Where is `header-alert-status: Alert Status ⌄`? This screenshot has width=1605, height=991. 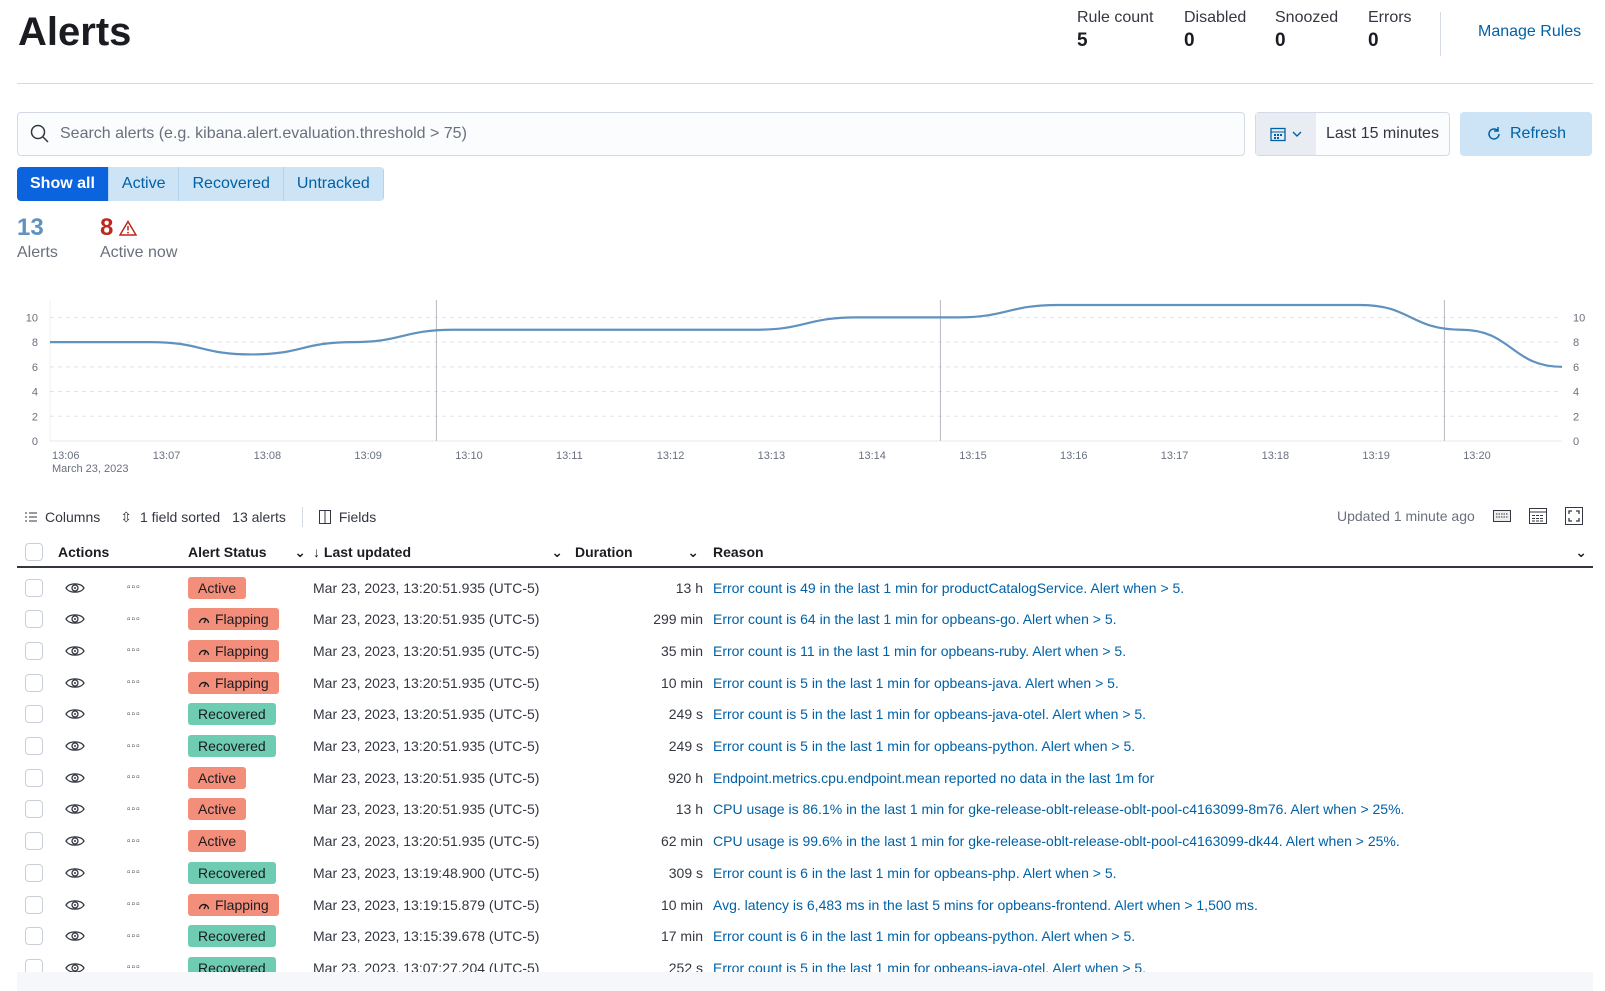 header-alert-status: Alert Status ⌄ is located at coordinates (247, 552).